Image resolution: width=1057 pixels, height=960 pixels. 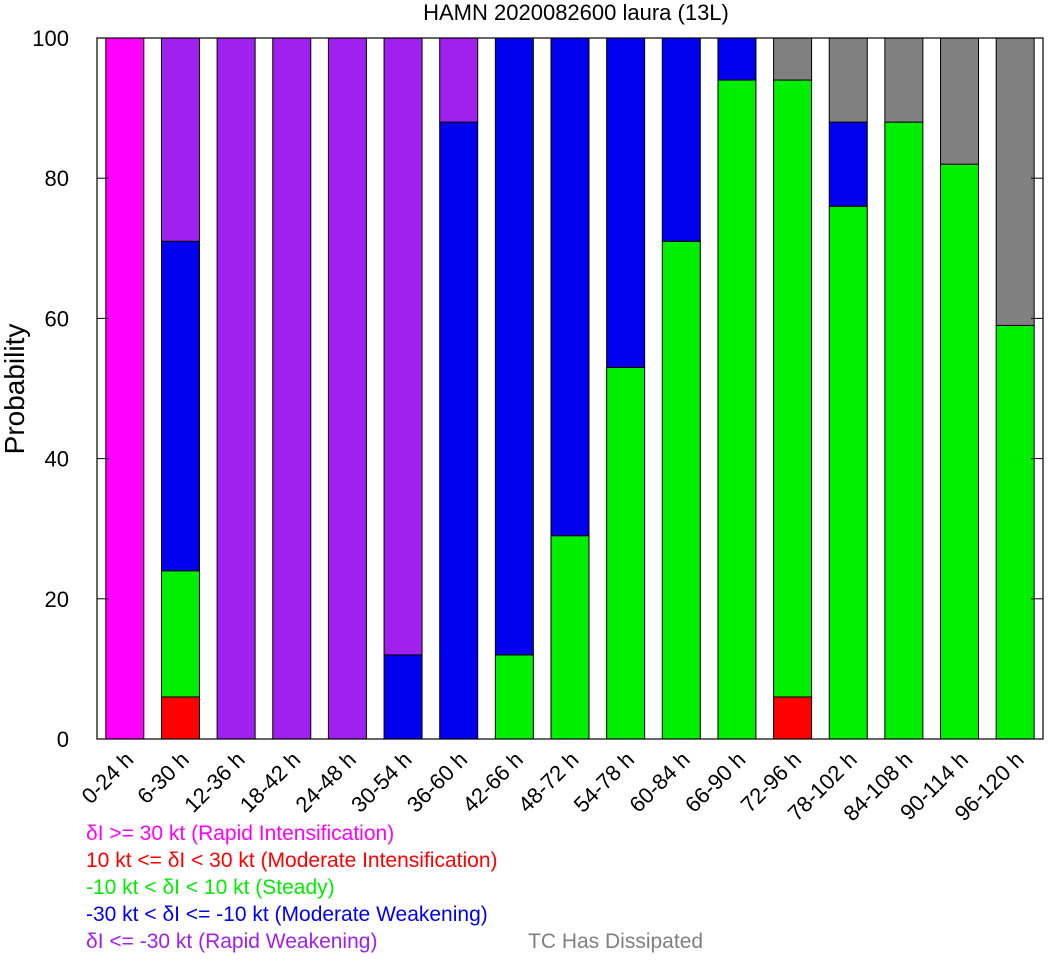 I want to click on x-tick-label: 36-60 h, so click(x=437, y=782).